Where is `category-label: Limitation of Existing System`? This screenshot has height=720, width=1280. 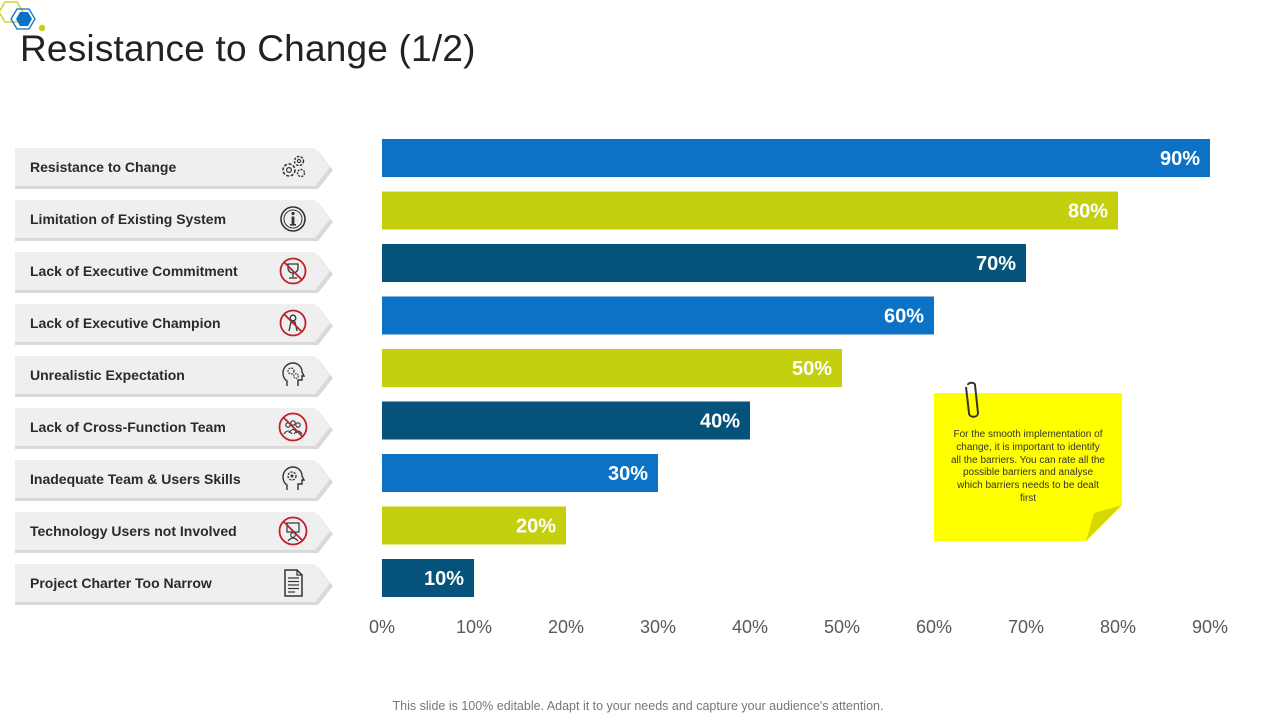 category-label: Limitation of Existing System is located at coordinates (174, 220).